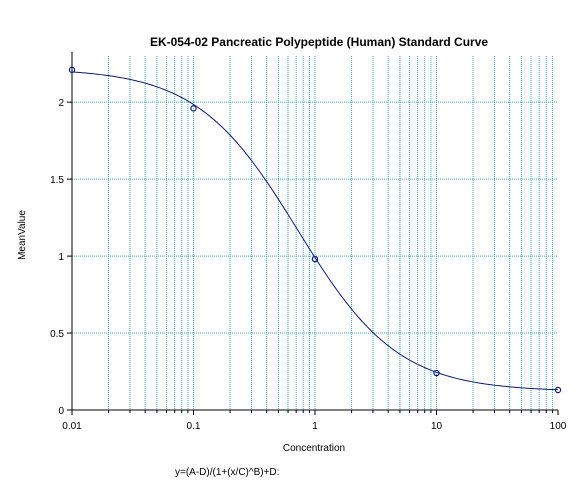  Describe the element at coordinates (57, 334) in the screenshot. I see `y-tick-label: 0.5` at that location.